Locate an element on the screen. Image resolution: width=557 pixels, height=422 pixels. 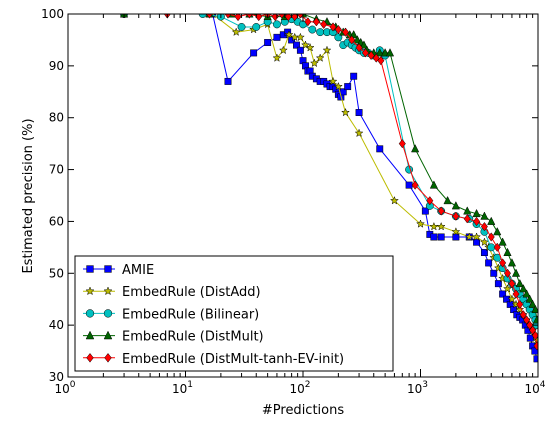
x-tick-exponent: 4 is located at coordinates (543, 385).